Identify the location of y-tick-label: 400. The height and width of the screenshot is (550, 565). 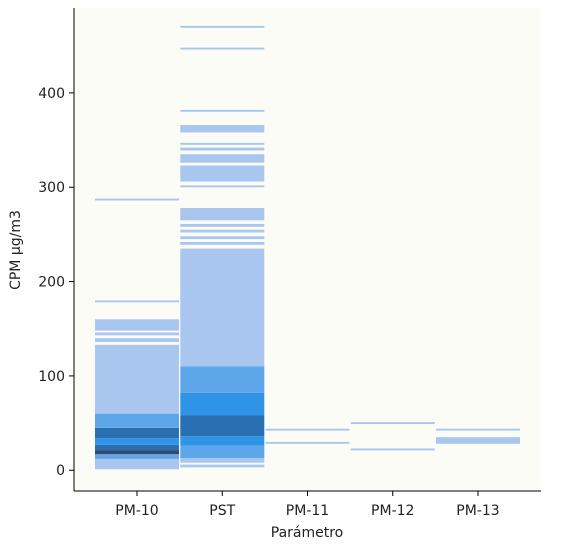
(51, 94).